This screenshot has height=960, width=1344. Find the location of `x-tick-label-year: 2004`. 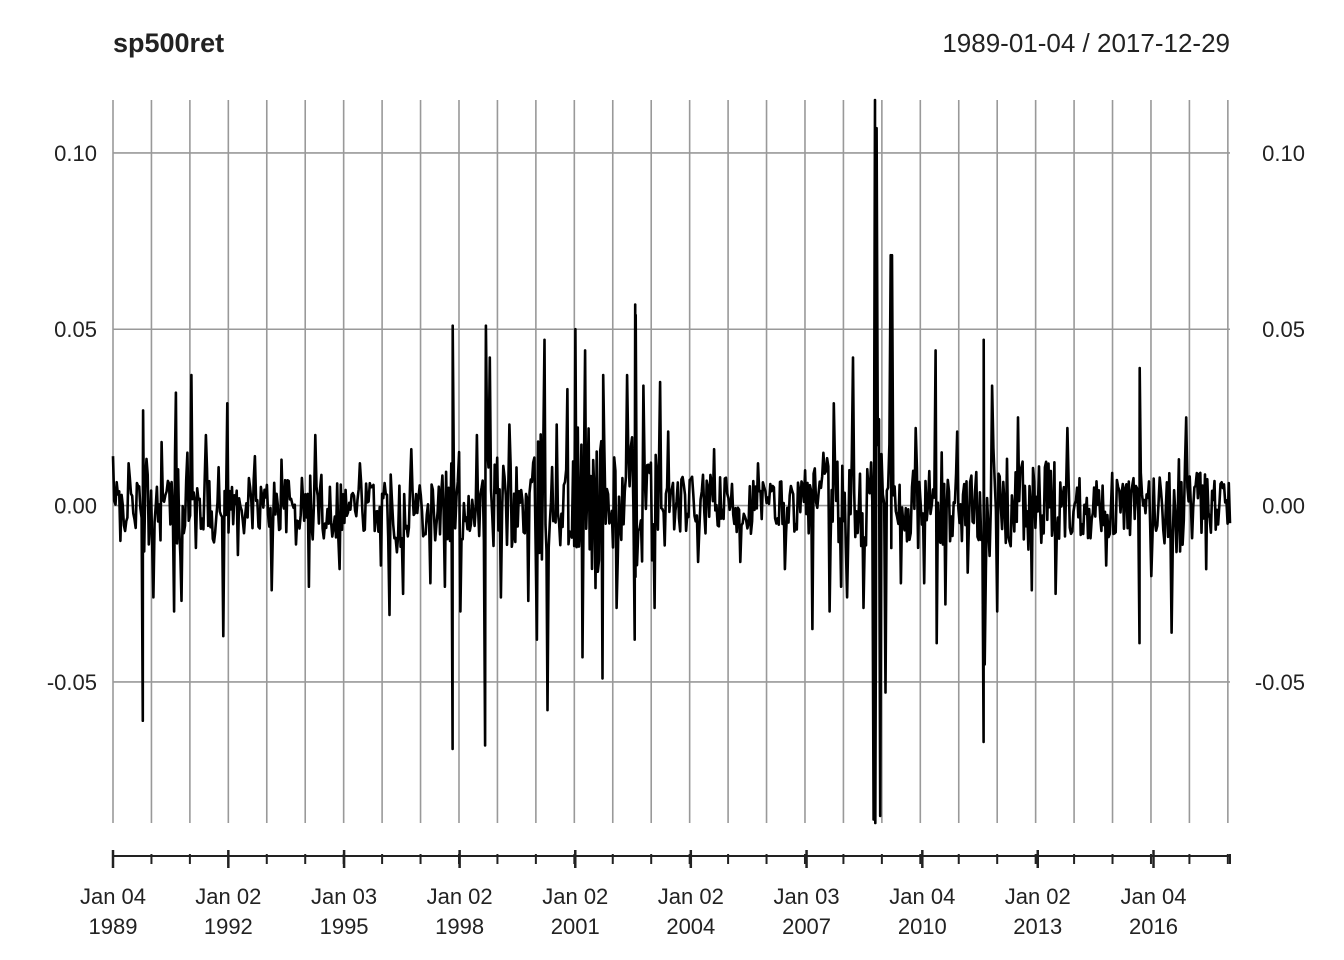

x-tick-label-year: 2004 is located at coordinates (690, 926).